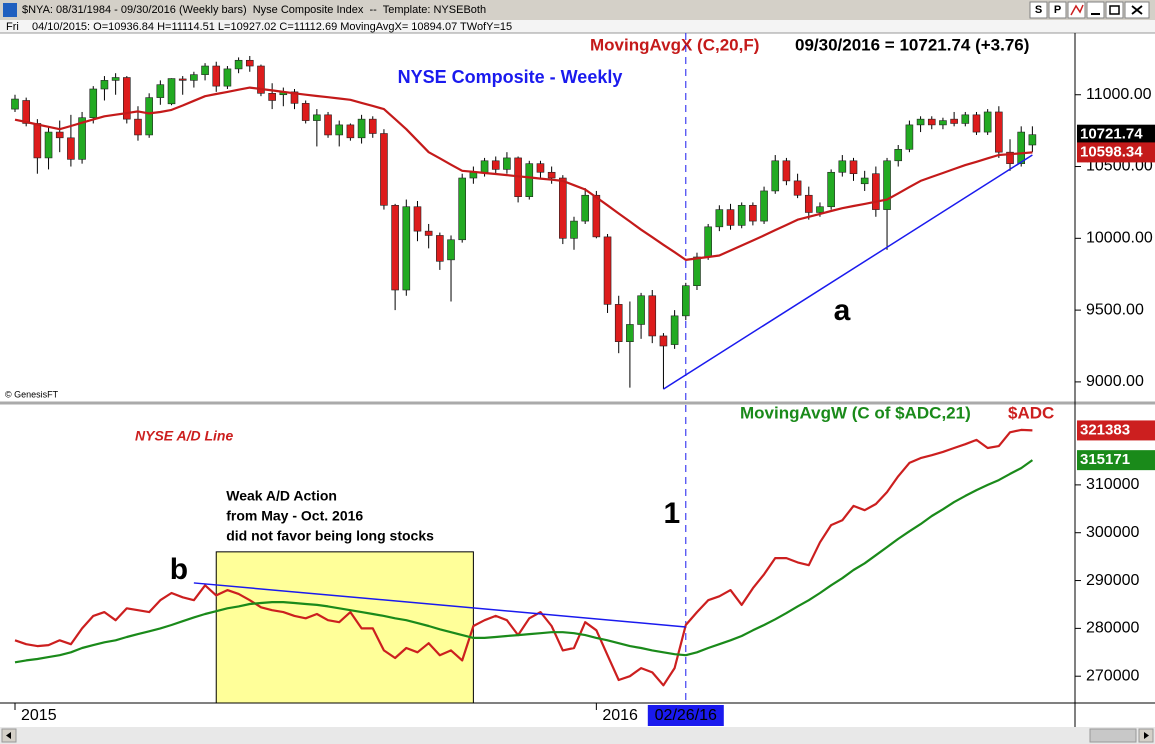 This screenshot has height=744, width=1155. What do you see at coordinates (294, 516) in the screenshot?
I see `annotation: from May - Oct. 2016` at bounding box center [294, 516].